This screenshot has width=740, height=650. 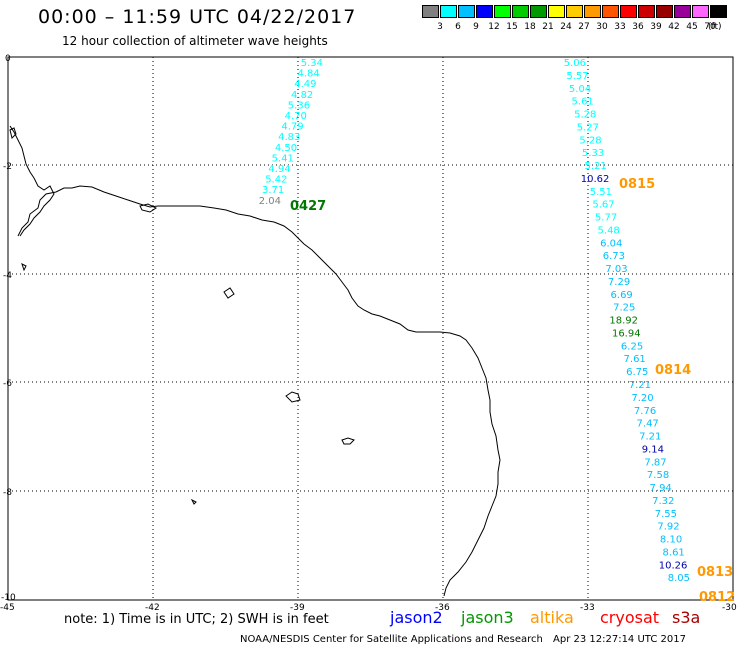 What do you see at coordinates (614, 256) in the screenshot?
I see `track-b-value: 6.73` at bounding box center [614, 256].